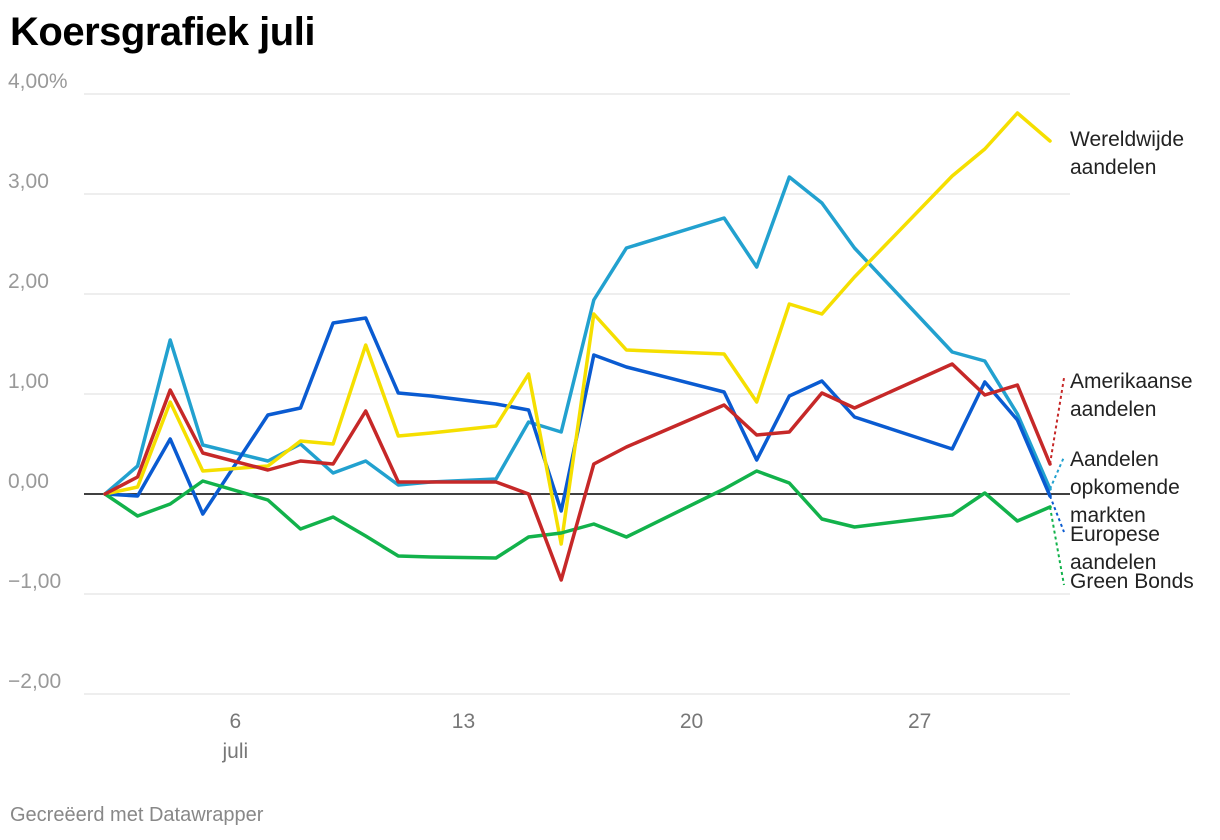 This screenshot has width=1220, height=840. I want to click on legend-label: markten, so click(1108, 515).